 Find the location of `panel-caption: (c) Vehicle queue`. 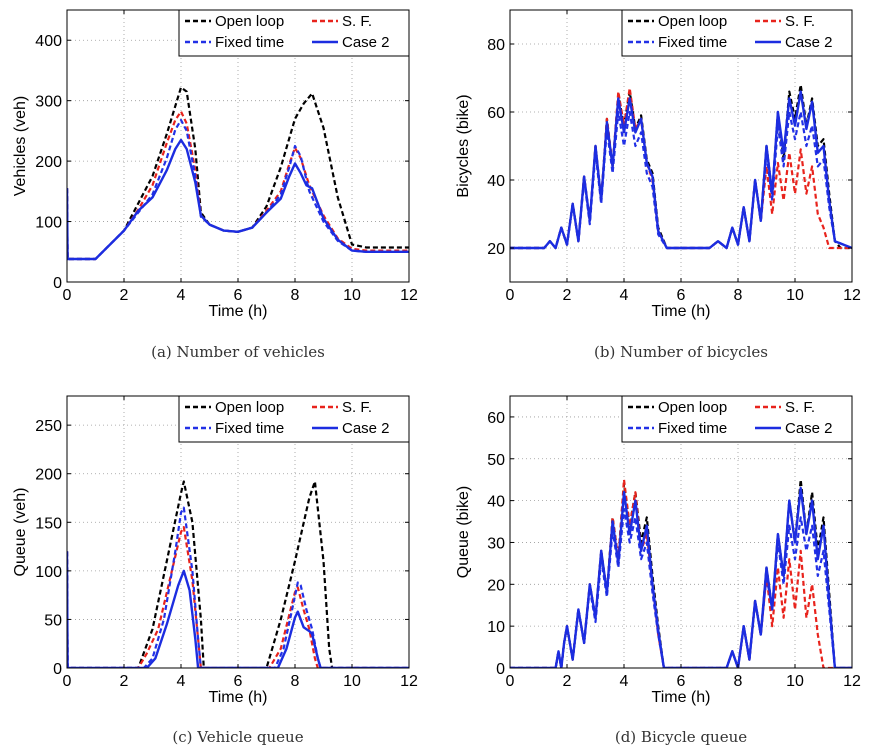

panel-caption: (c) Vehicle queue is located at coordinates (237, 737).